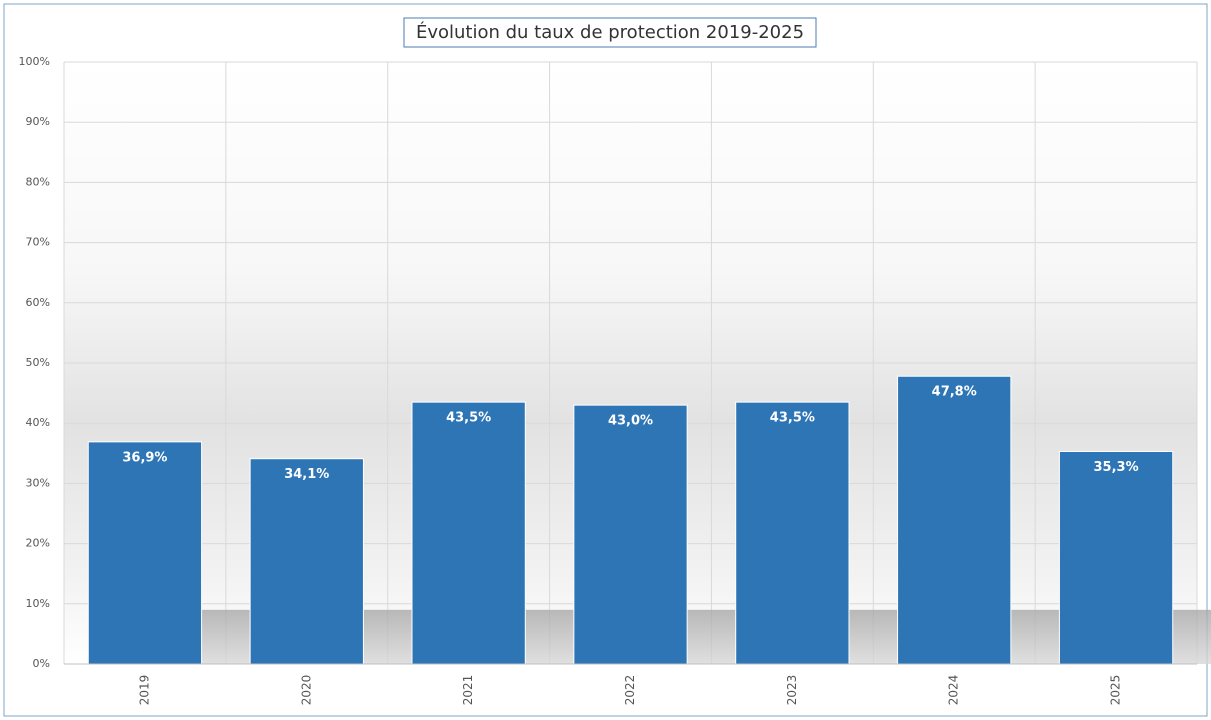 Image resolution: width=1211 pixels, height=720 pixels. Describe the element at coordinates (144, 457) in the screenshot. I see `data-label: 36,9%` at that location.